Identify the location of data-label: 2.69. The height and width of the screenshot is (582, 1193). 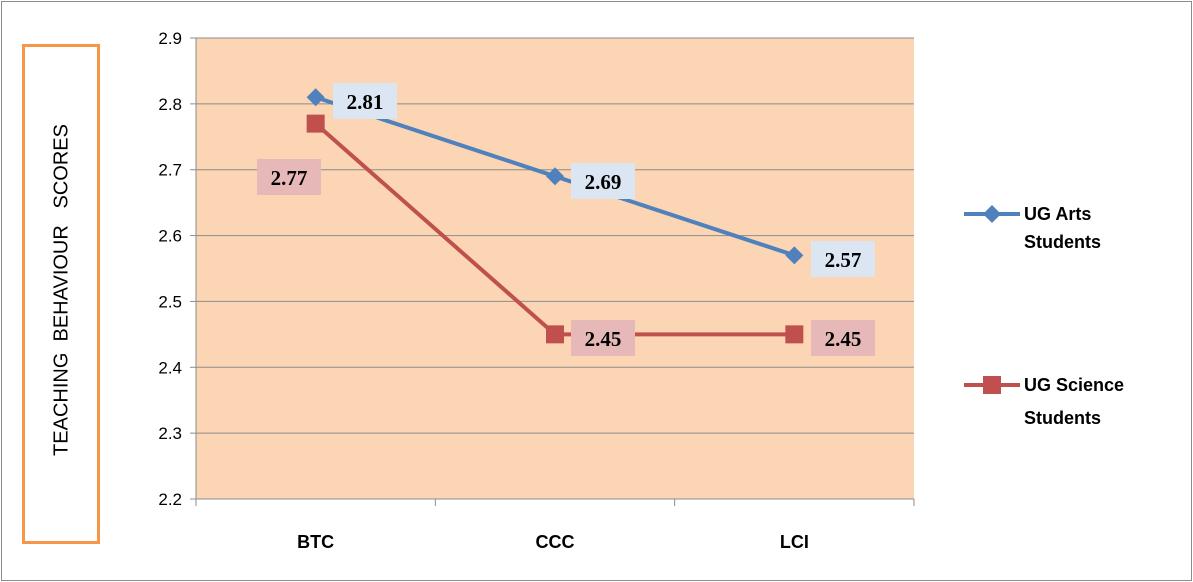
(603, 182).